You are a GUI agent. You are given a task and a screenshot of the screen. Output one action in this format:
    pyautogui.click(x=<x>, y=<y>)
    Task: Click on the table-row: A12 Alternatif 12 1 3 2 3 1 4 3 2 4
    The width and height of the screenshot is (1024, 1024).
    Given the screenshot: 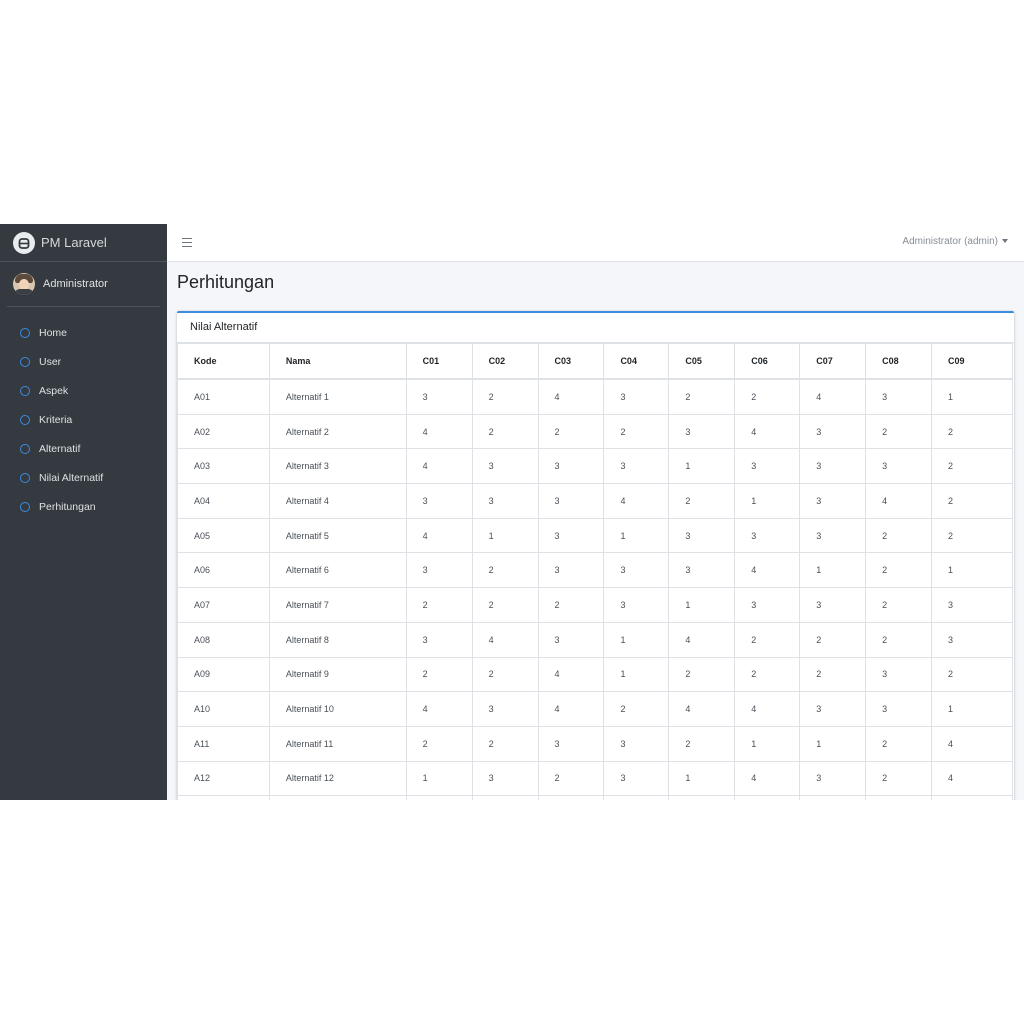 What is the action you would take?
    pyautogui.click(x=595, y=778)
    